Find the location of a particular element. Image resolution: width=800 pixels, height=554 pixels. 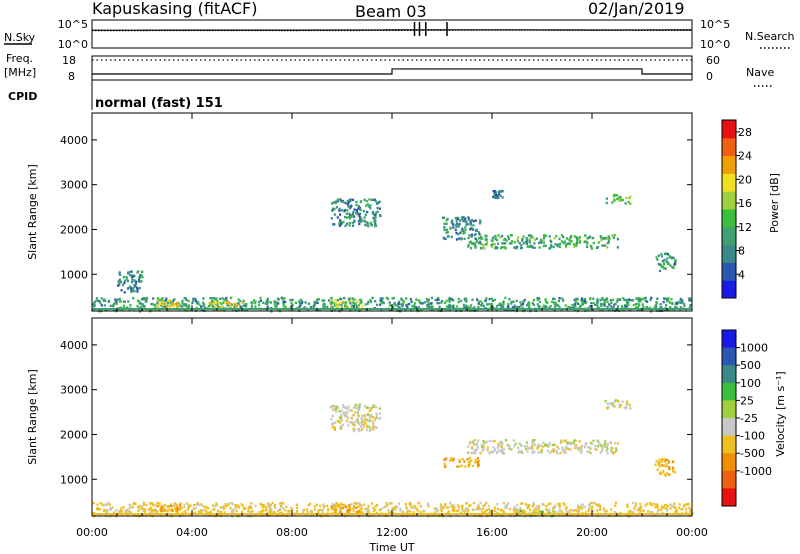

colorbar-tick-label: 4 is located at coordinates (741, 274).